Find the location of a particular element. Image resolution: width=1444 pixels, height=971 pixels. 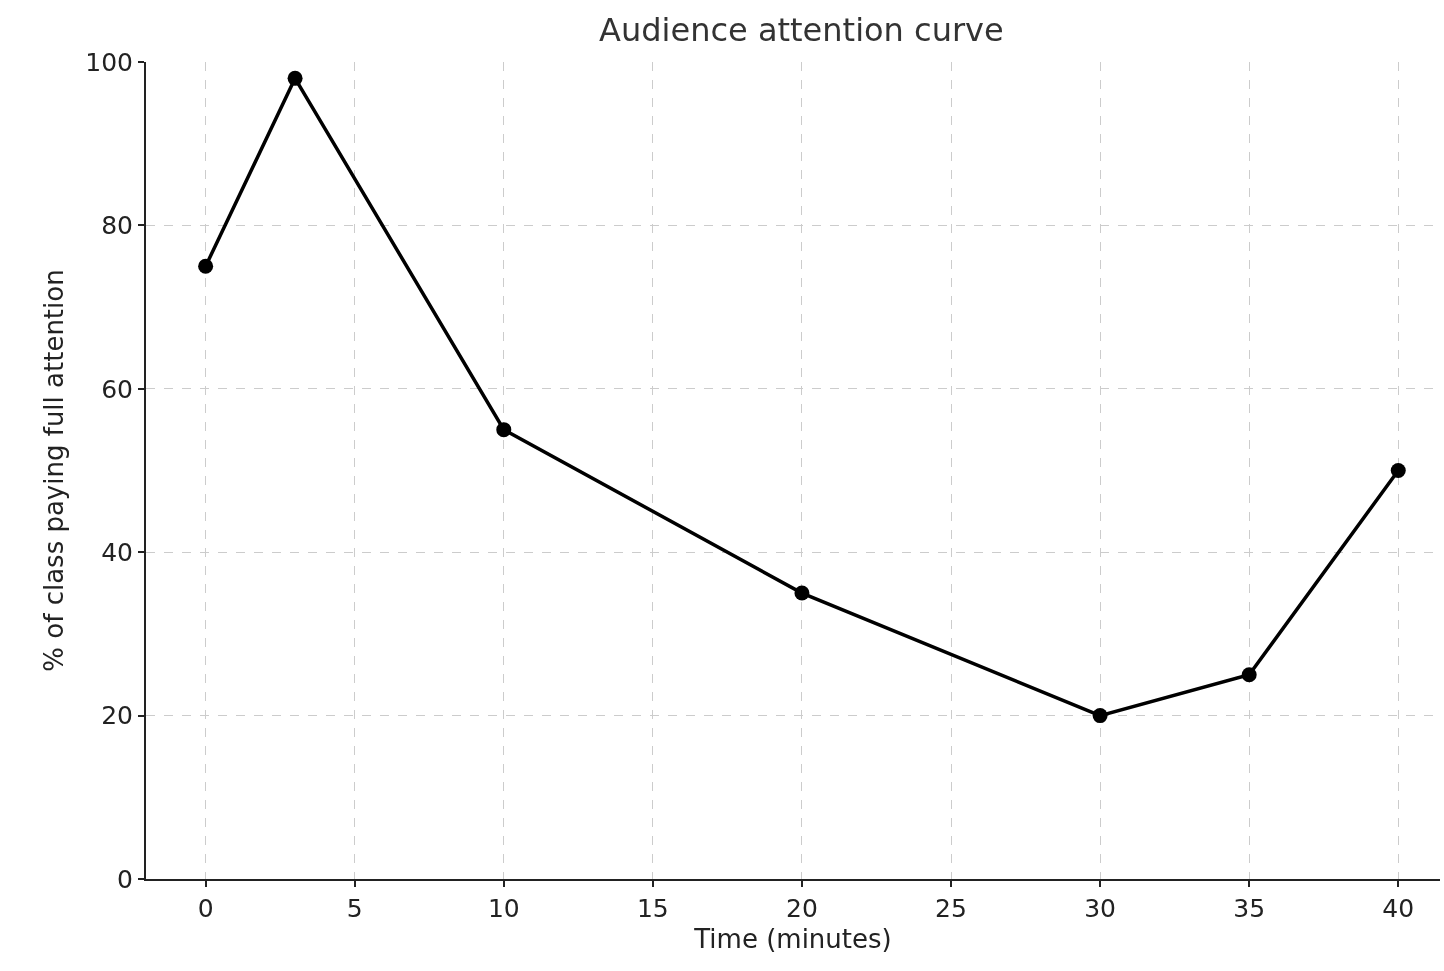

y-axis-title: % of class paying full attention is located at coordinates (54, 470).